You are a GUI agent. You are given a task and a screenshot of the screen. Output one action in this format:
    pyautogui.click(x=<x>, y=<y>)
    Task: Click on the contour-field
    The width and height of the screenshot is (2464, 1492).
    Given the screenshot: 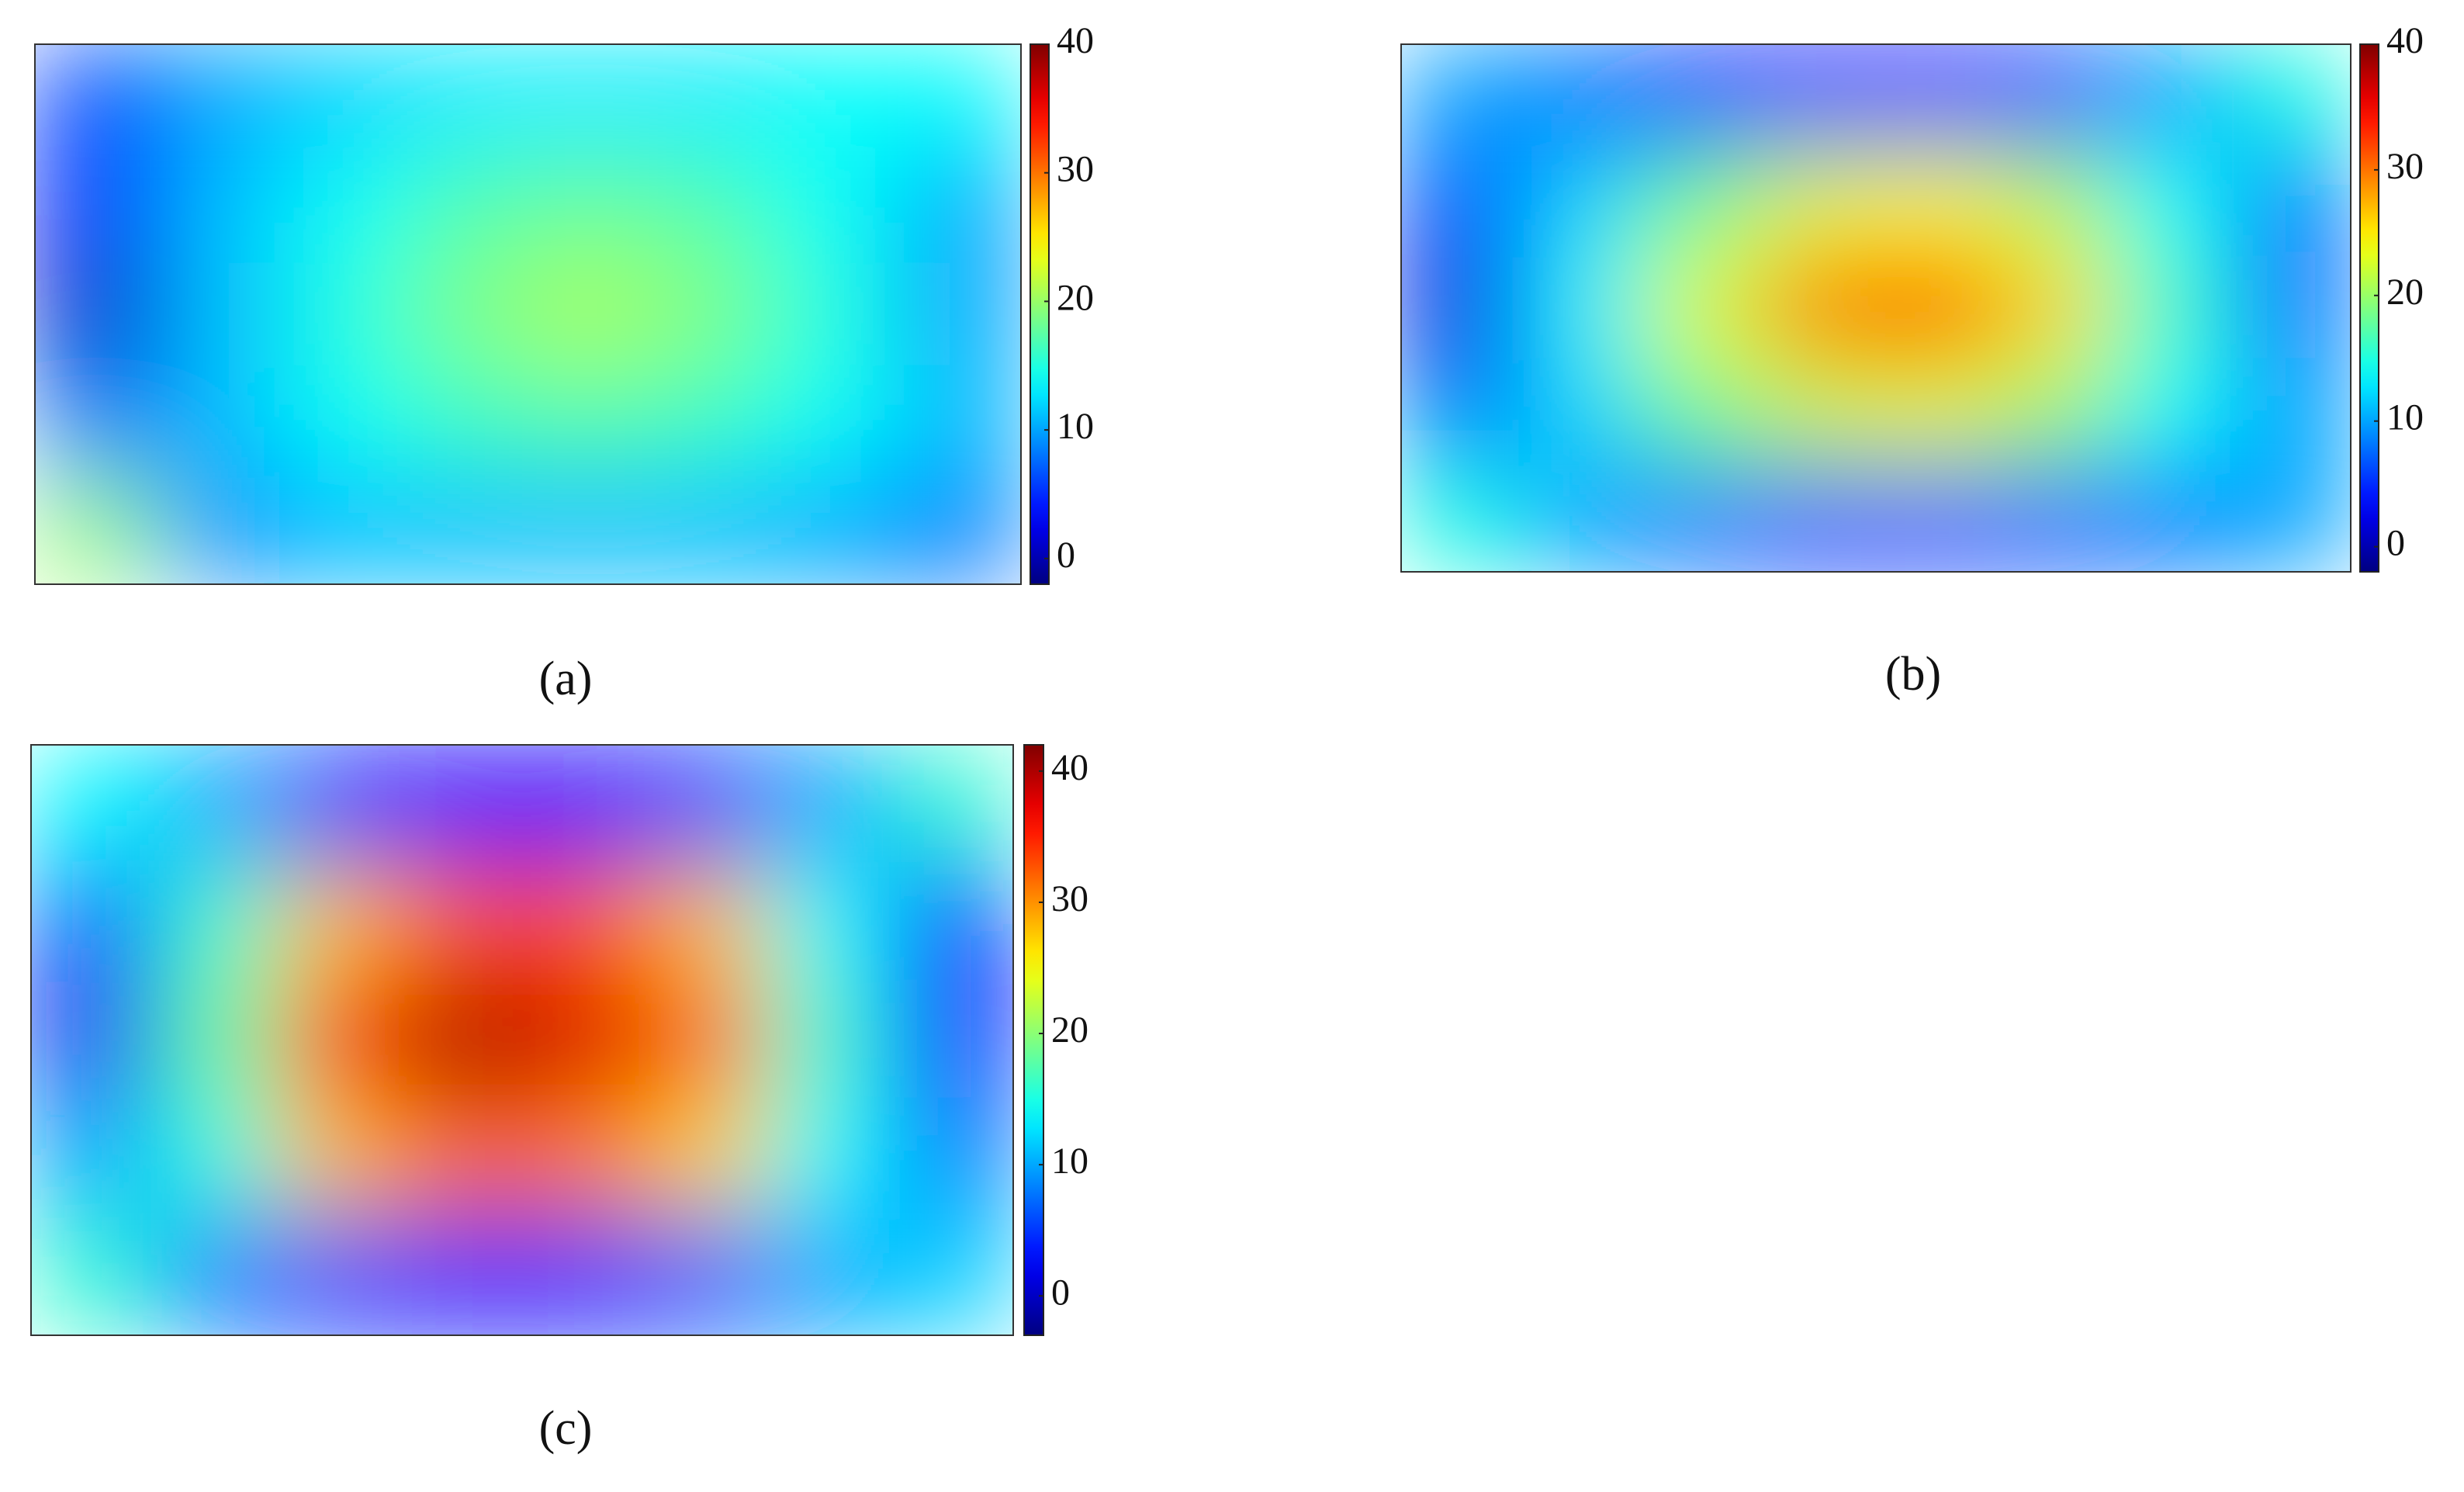 What is the action you would take?
    pyautogui.click(x=1876, y=308)
    